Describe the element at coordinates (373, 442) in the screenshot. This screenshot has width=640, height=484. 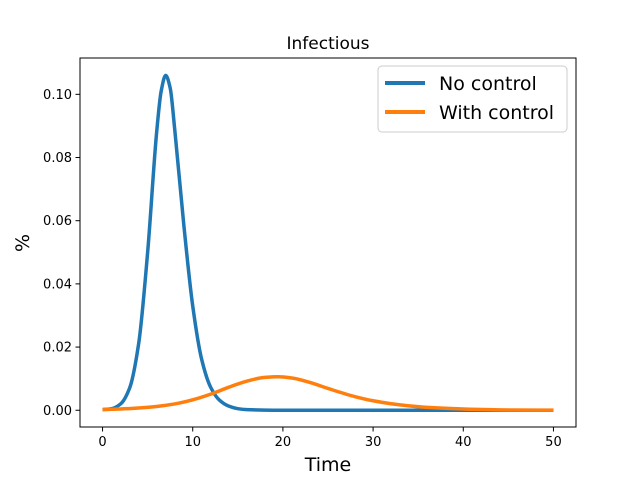
I see `x-tick-label: 30` at that location.